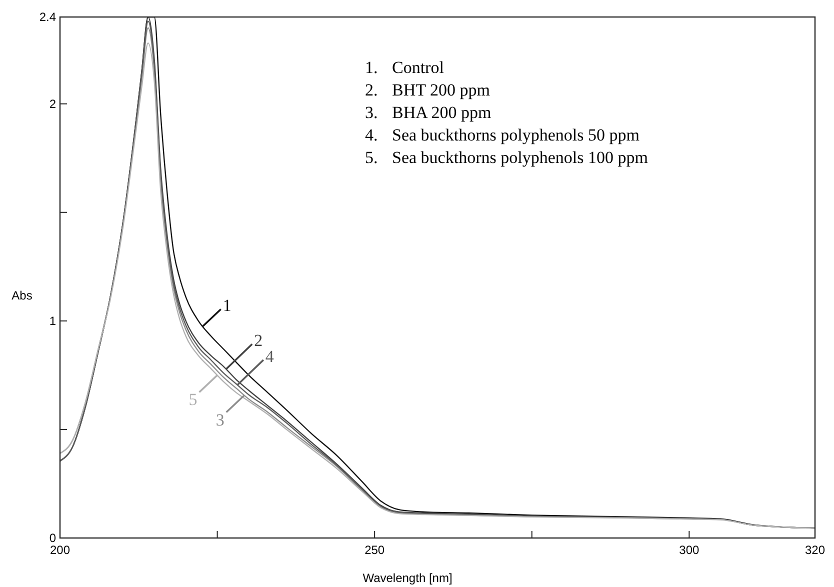 Image resolution: width=834 pixels, height=587 pixels. I want to click on x-axis-title: Wavelength [nm], so click(407, 578).